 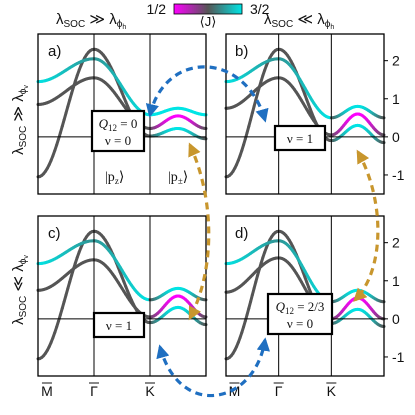 I want to click on colorbar-gradient, so click(x=208, y=9).